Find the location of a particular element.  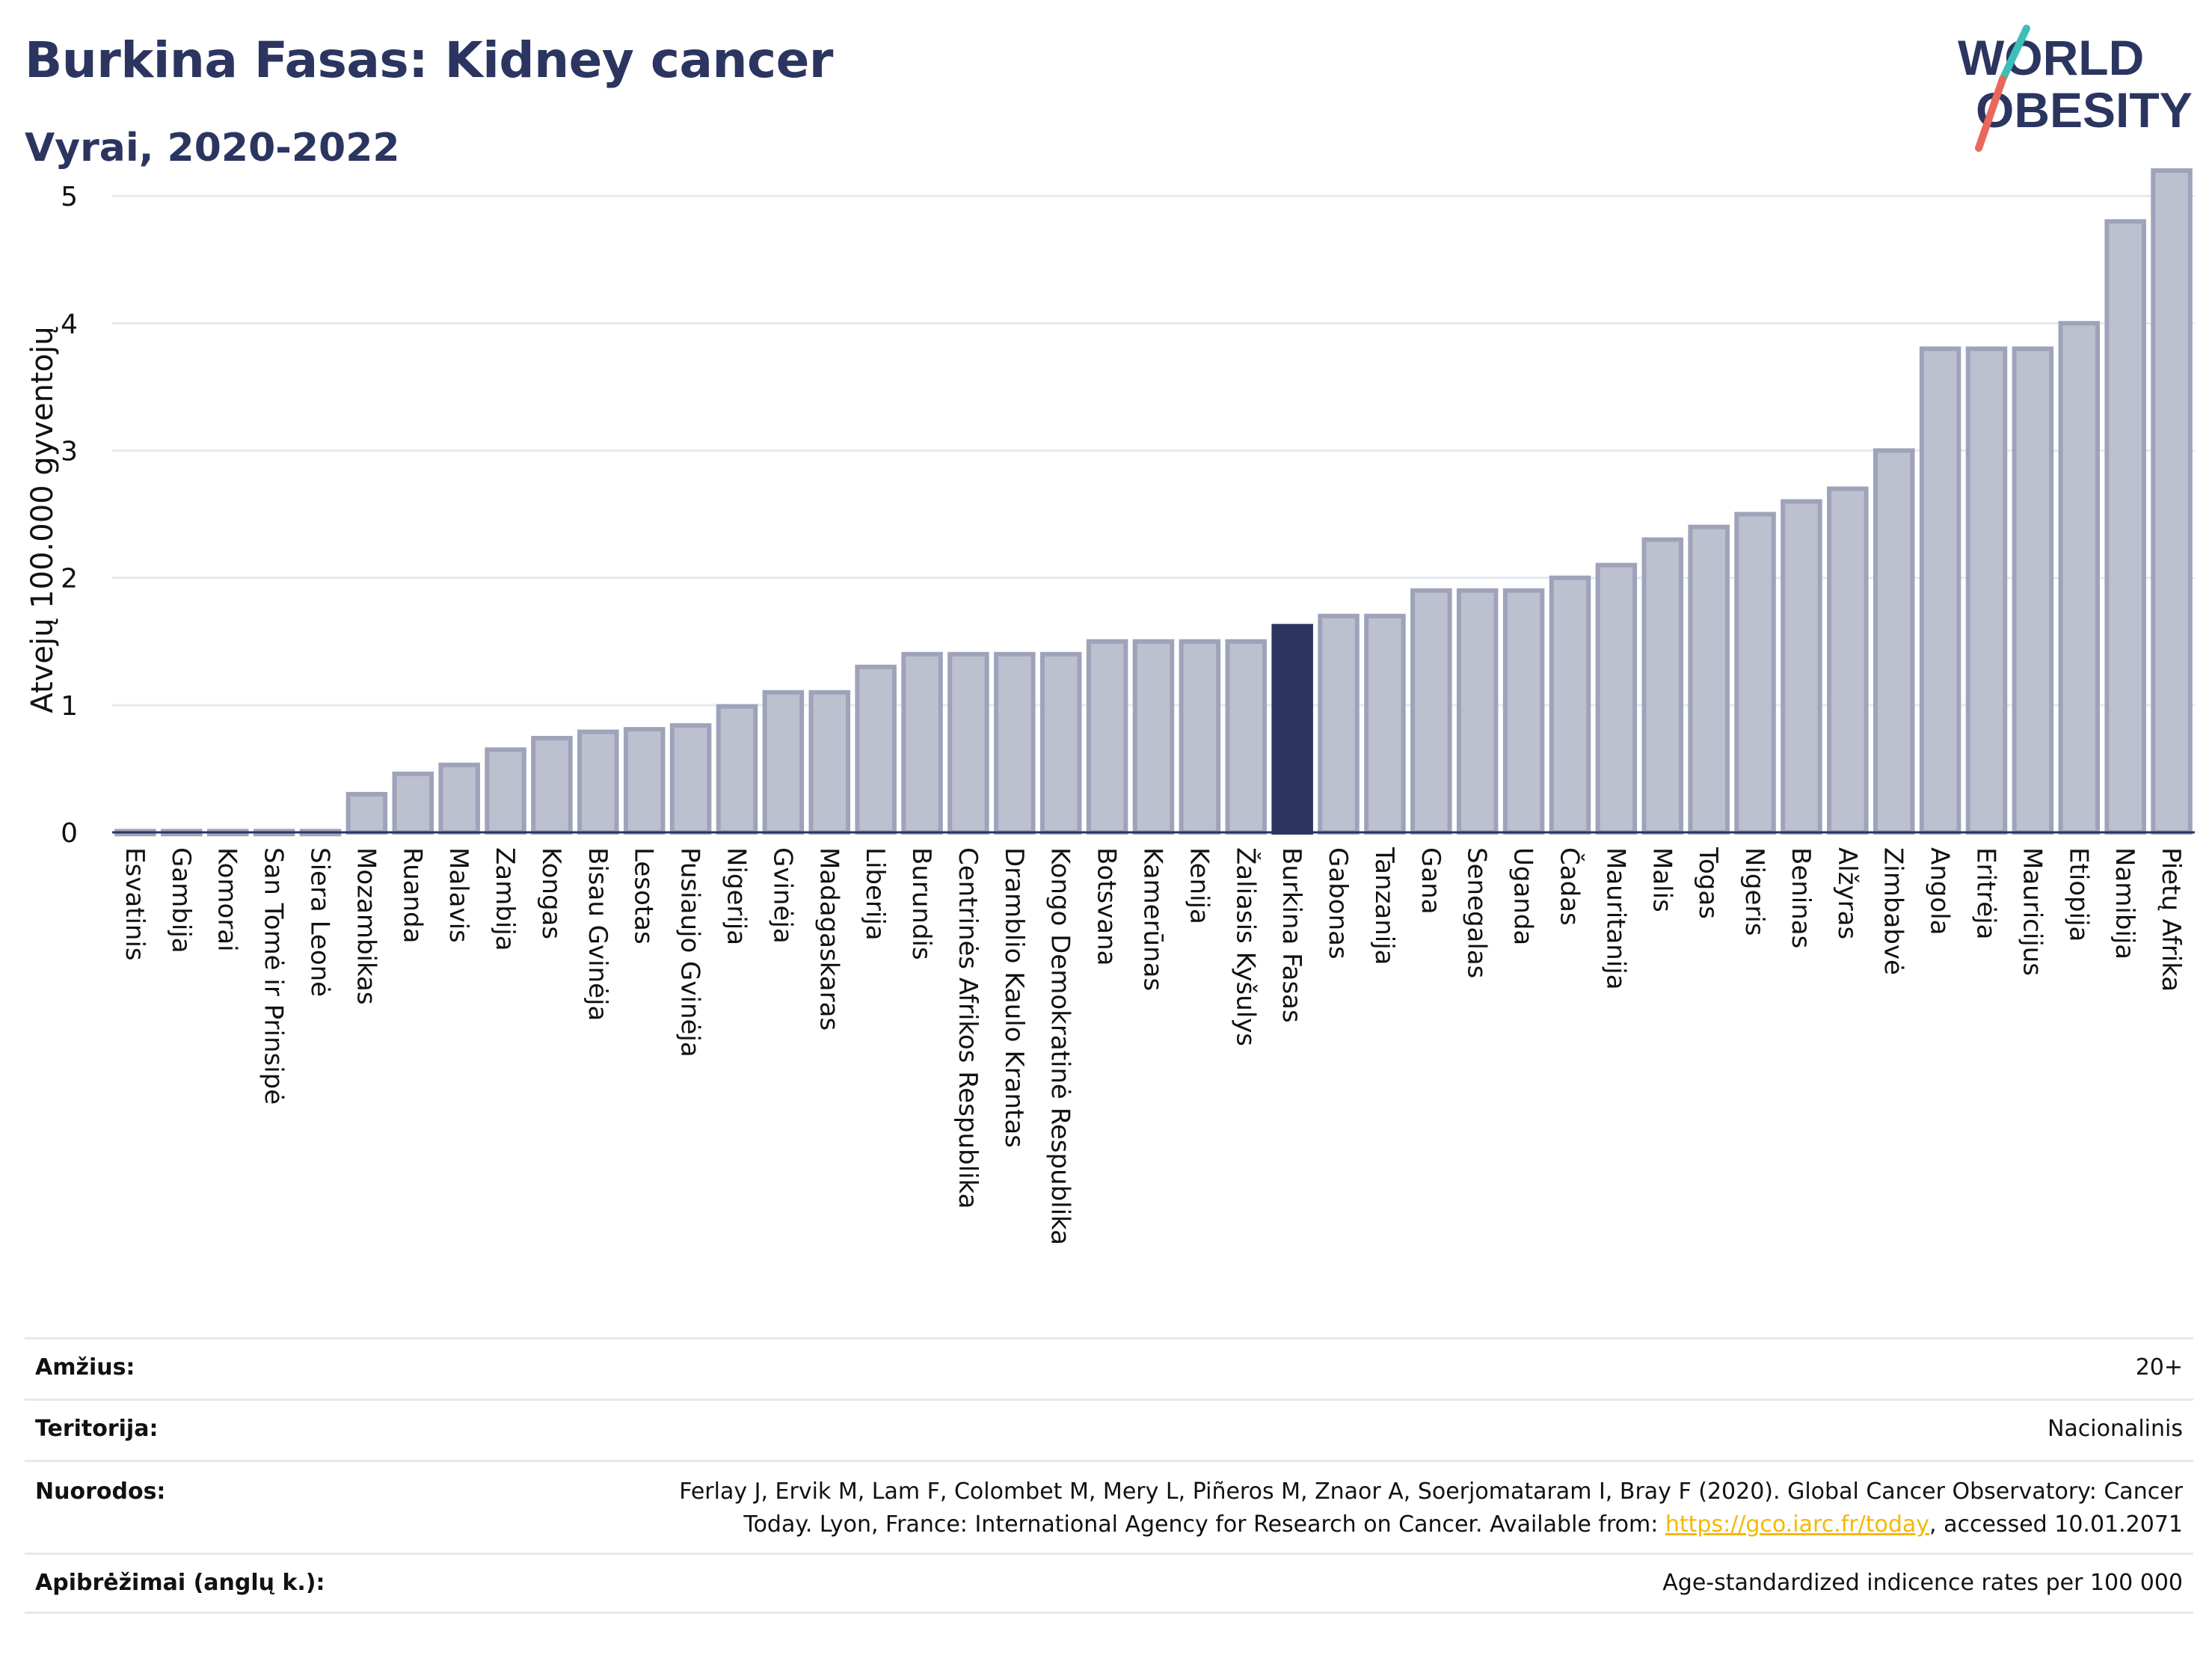

x-tick-label: Liberija is located at coordinates (875, 894).